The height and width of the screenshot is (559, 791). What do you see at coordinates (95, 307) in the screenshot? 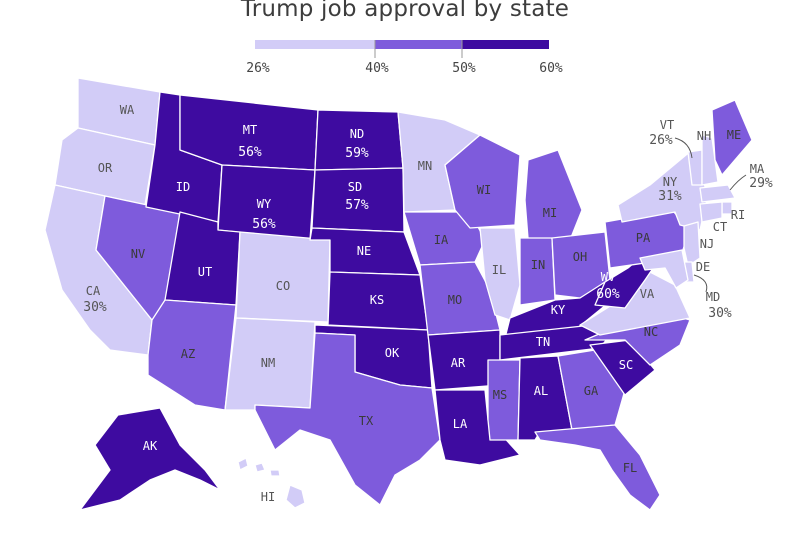
I see `value-CA: 30%` at bounding box center [95, 307].